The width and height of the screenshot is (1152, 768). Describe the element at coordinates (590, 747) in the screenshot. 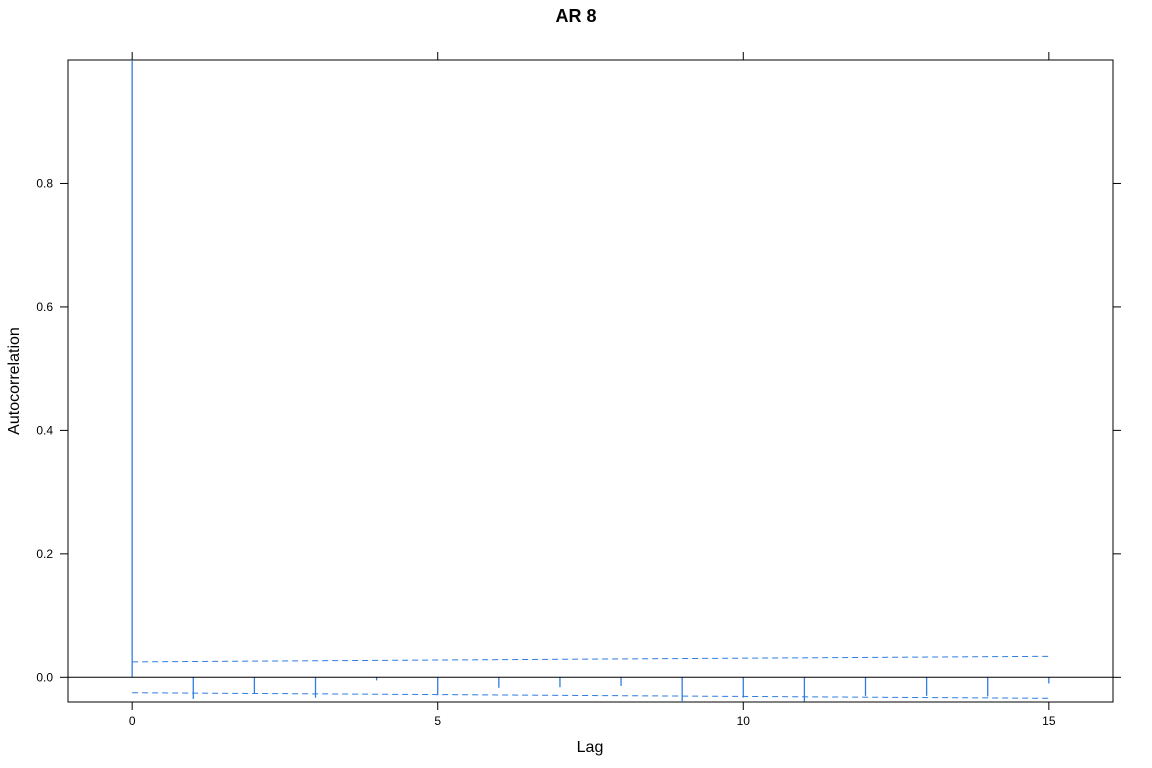

I see `x-axis-label: Lag` at that location.